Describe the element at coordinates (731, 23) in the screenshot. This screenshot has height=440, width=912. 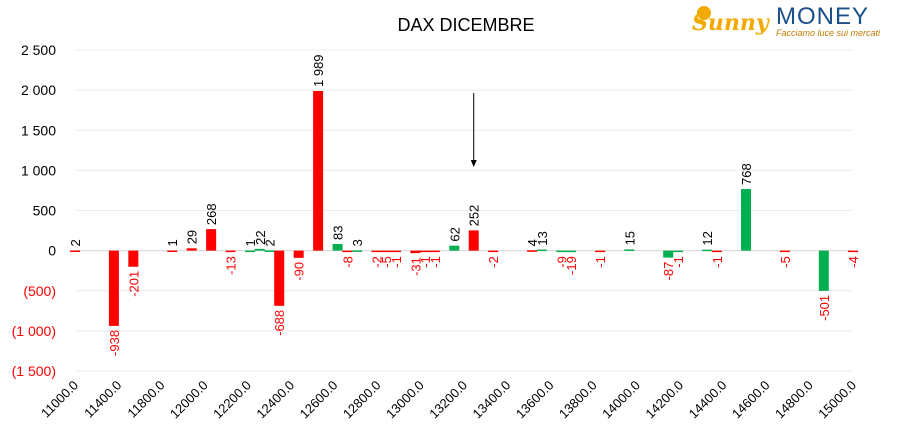
I see `brand-sunny: Sunny` at that location.